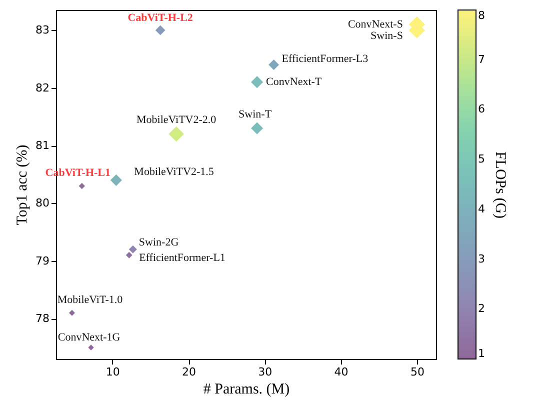 The width and height of the screenshot is (539, 406). What do you see at coordinates (255, 114) in the screenshot?
I see `annotation: Swin-T` at bounding box center [255, 114].